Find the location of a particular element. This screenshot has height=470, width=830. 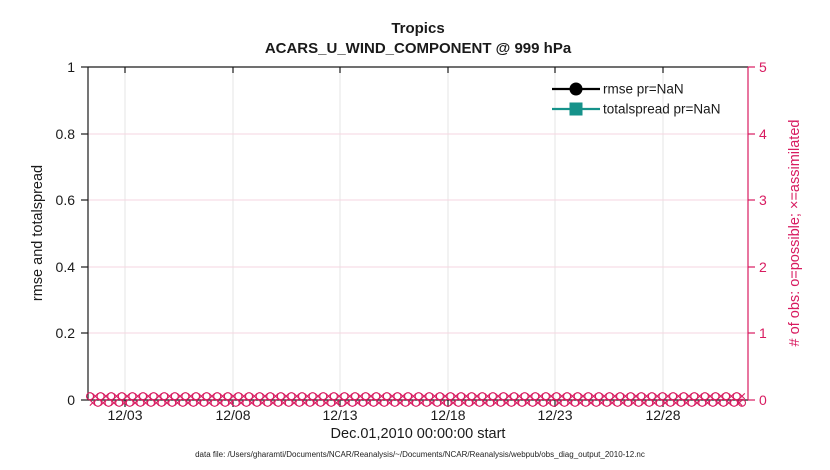

y-tick-right: 2 is located at coordinates (763, 267).